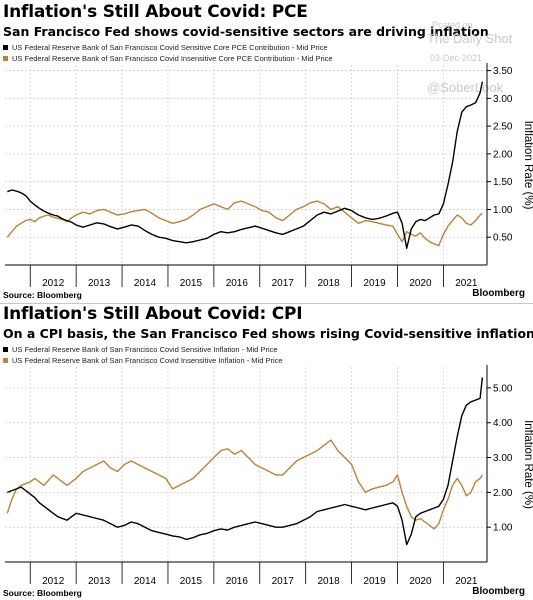 The height and width of the screenshot is (600, 533). I want to click on chart-title: Inflation's Still About Covid: PCE, so click(155, 12).